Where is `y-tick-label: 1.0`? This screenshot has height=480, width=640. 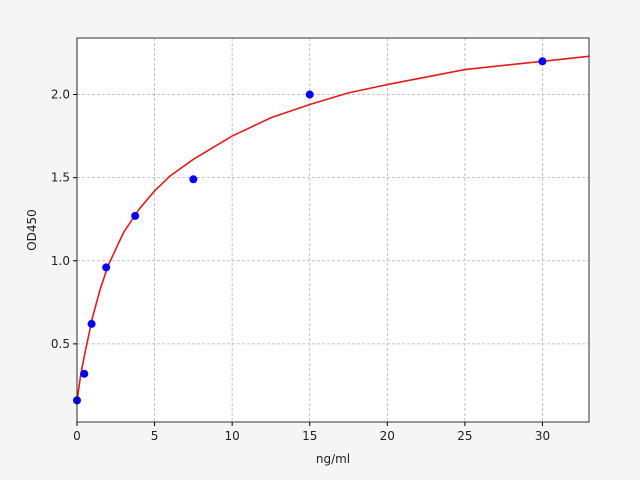
y-tick-label: 1.0 is located at coordinates (60, 261).